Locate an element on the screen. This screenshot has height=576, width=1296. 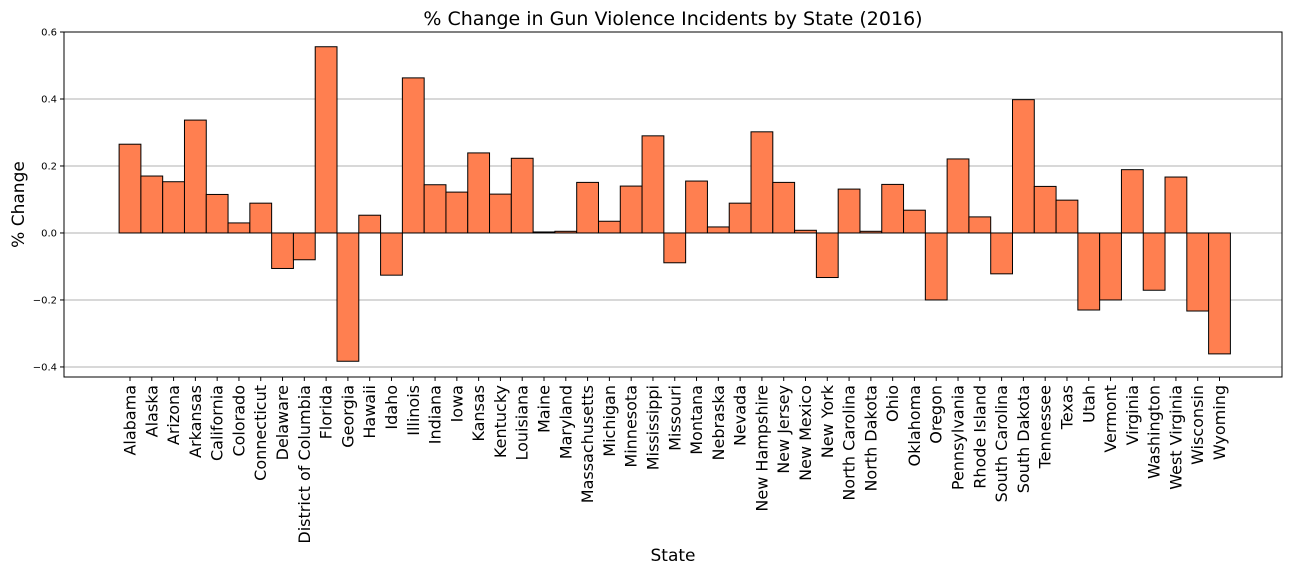
y-tick-label: 0.2 is located at coordinates (49, 166).